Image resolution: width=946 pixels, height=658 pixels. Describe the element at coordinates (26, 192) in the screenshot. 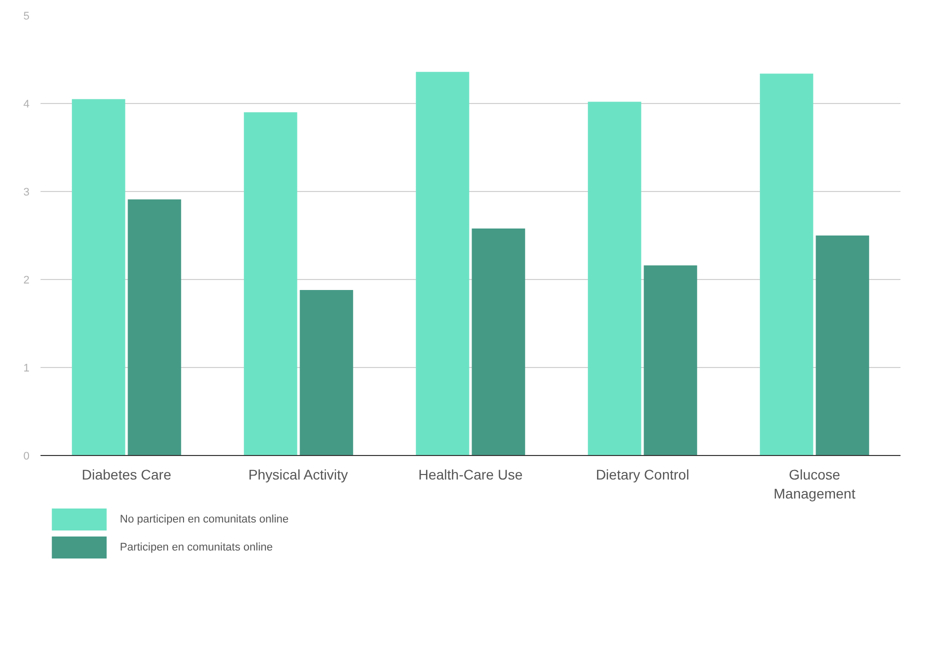

I see `y-tick-label: 3` at that location.